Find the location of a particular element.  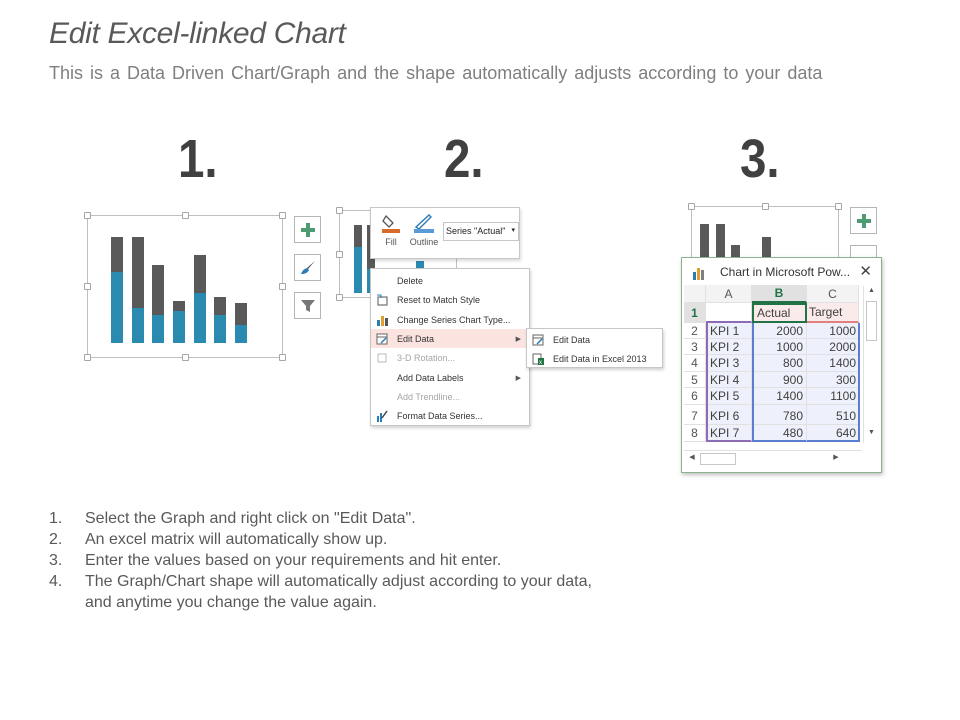

svg-text: x is located at coordinates (540, 362).